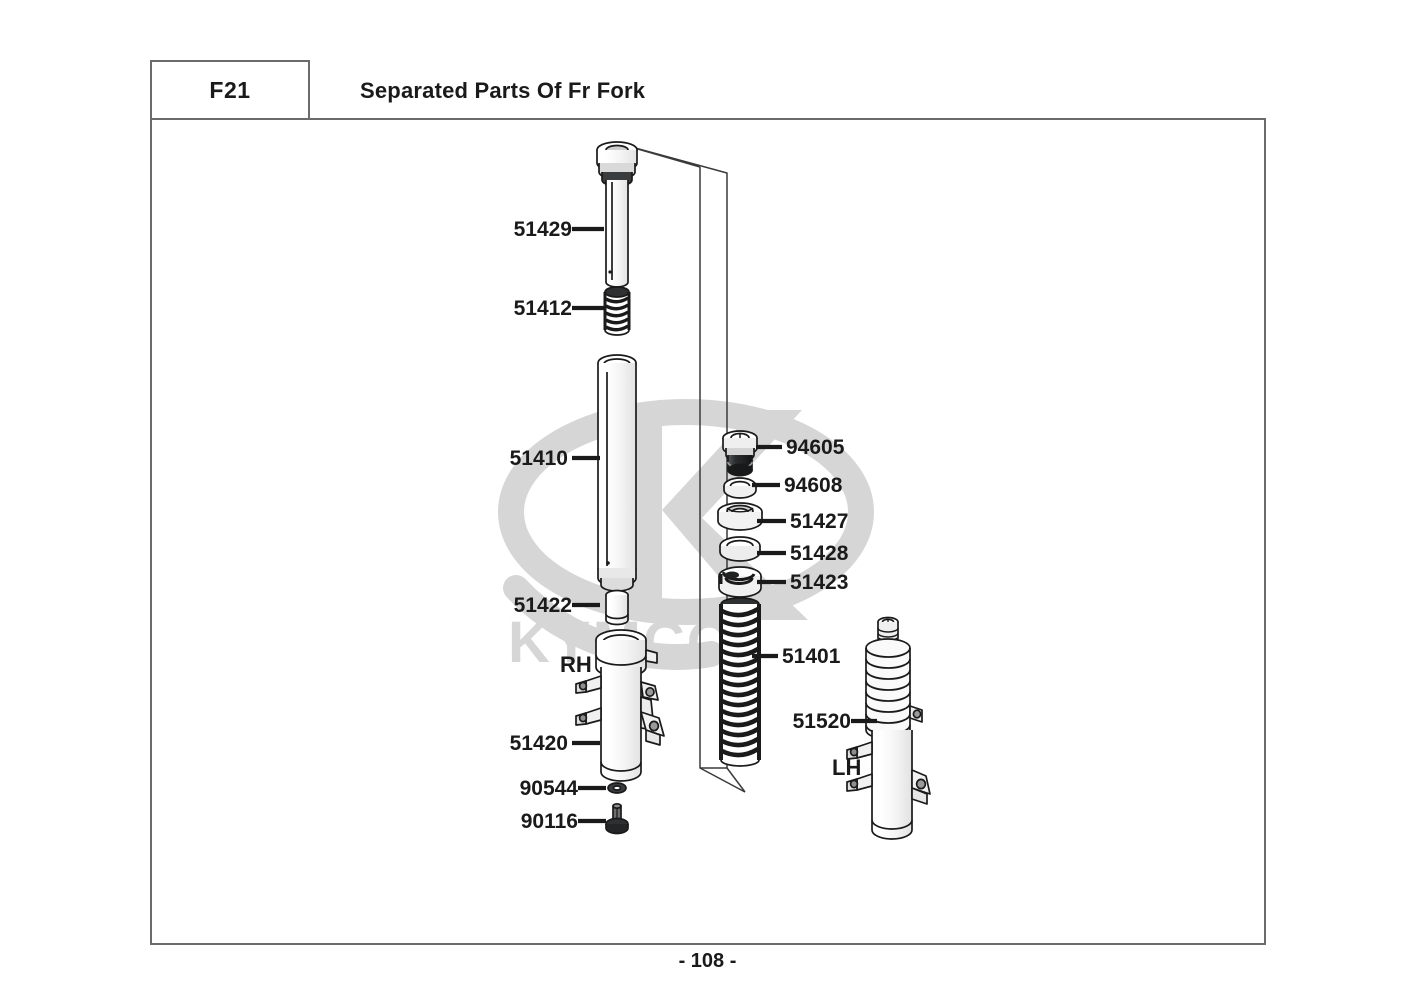 The height and width of the screenshot is (1000, 1415). Describe the element at coordinates (617, 214) in the screenshot. I see `part-51429-damper-rod` at that location.